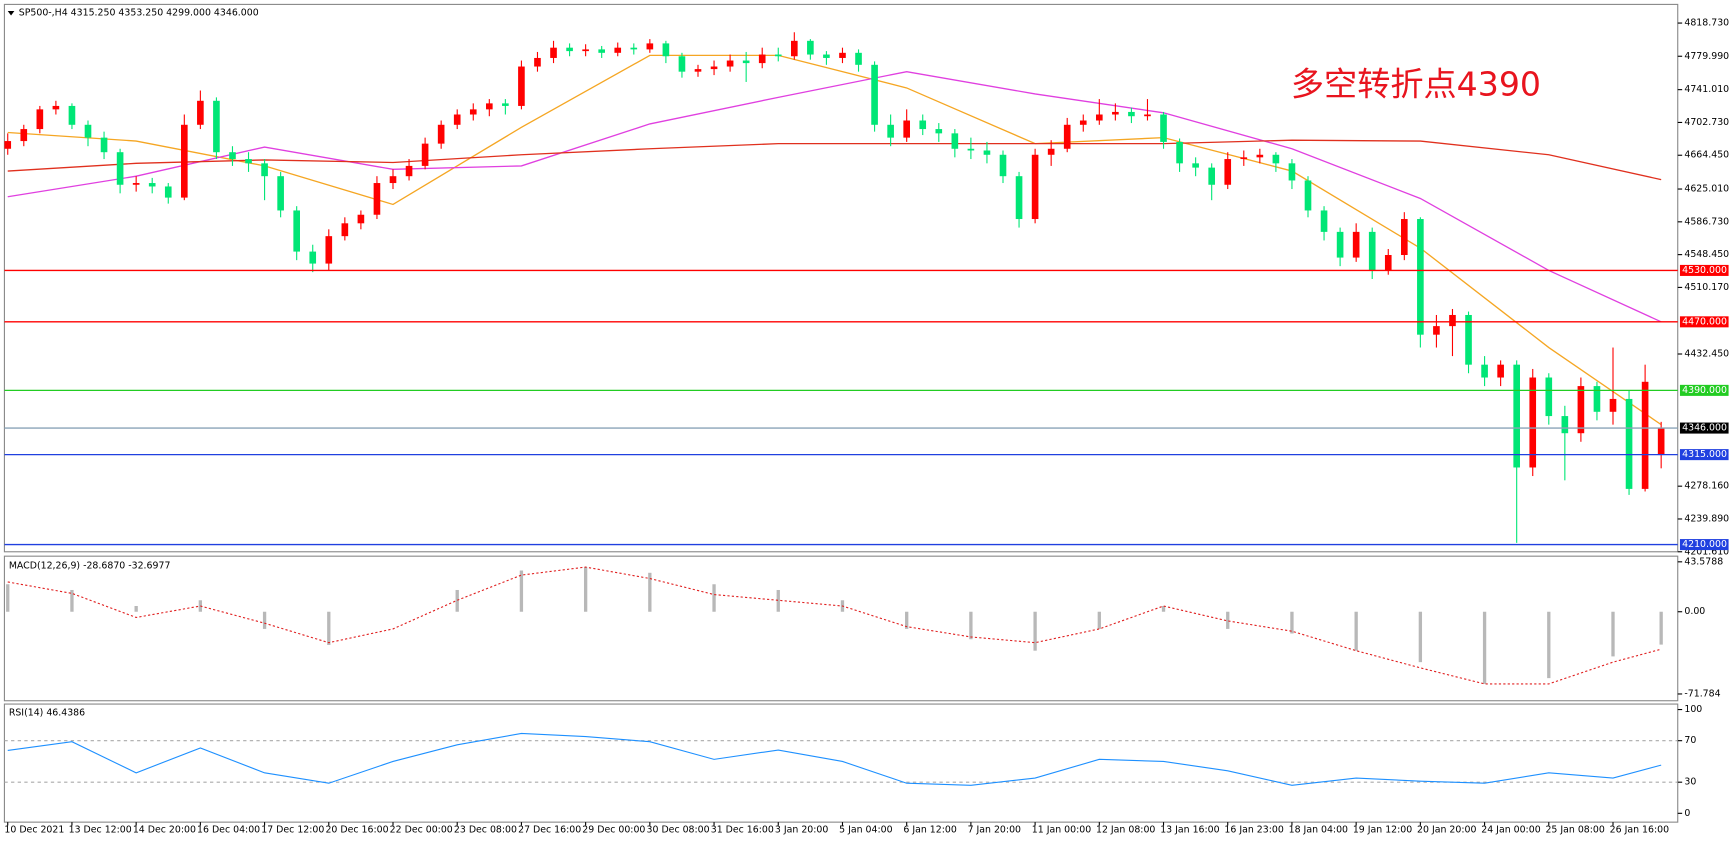 The height and width of the screenshot is (842, 1733). I want to click on y-tick-label: 43.5788, so click(1703, 561).